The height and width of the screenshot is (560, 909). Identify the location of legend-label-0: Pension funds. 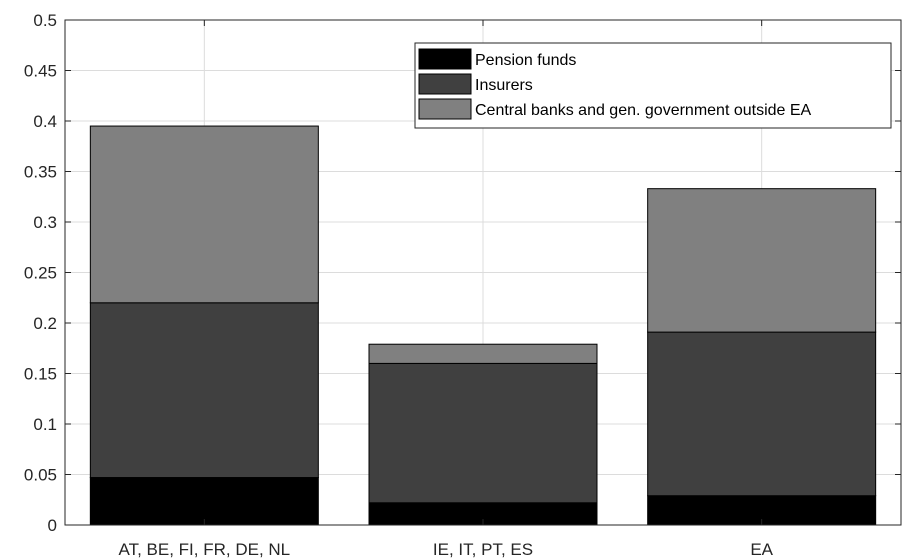
(525, 60).